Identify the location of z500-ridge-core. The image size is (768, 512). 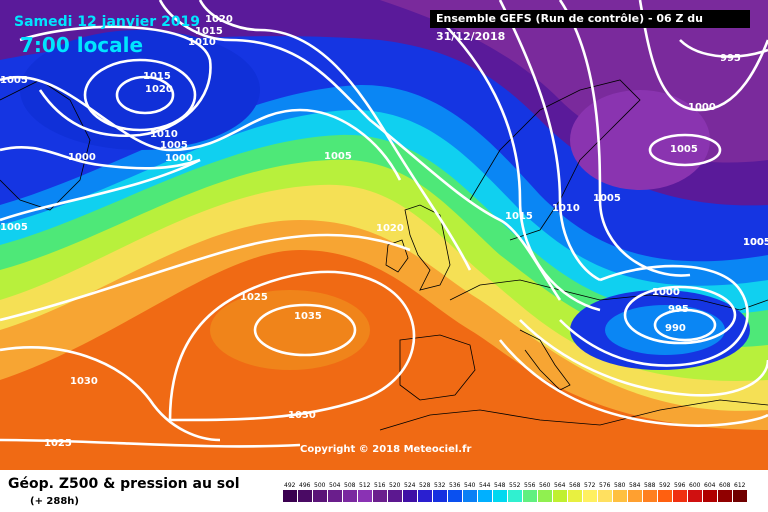
(290, 330).